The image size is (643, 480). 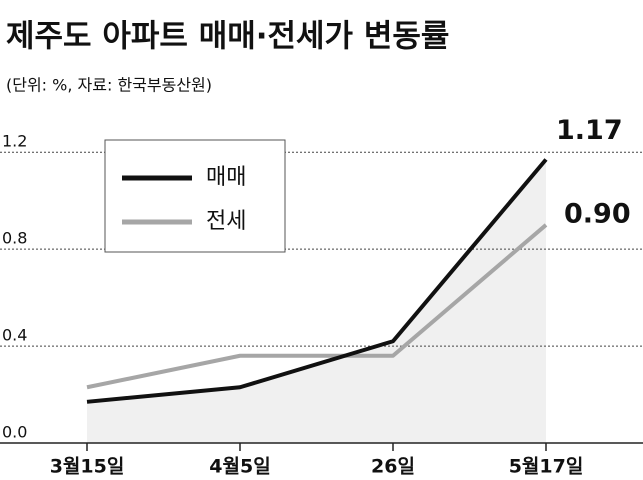 I want to click on x-tick-label: 26일, so click(x=393, y=467).